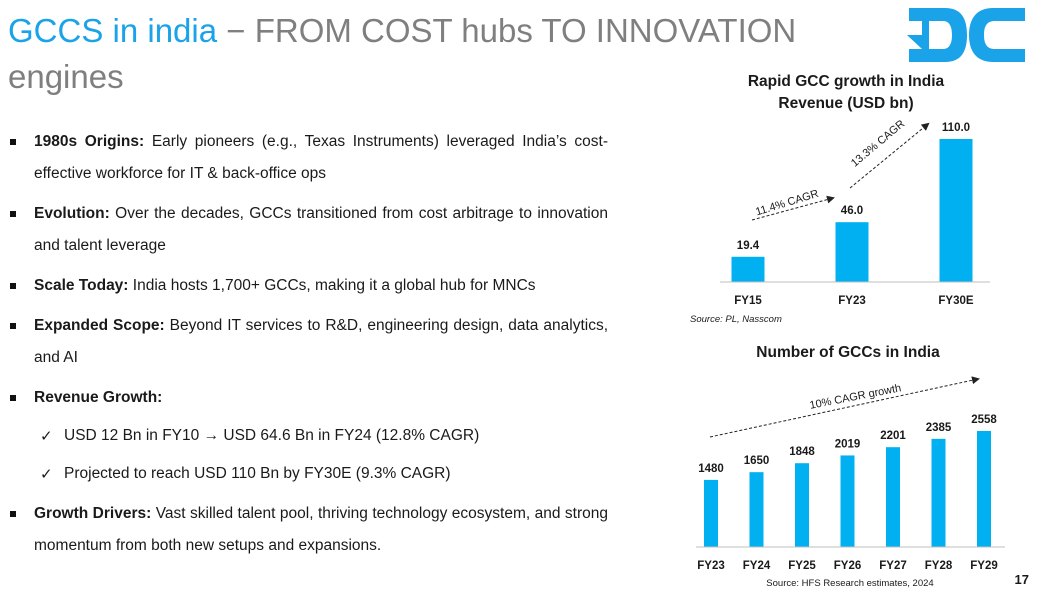 The width and height of the screenshot is (1043, 598). What do you see at coordinates (802, 566) in the screenshot?
I see `x-tick-label: FY25` at bounding box center [802, 566].